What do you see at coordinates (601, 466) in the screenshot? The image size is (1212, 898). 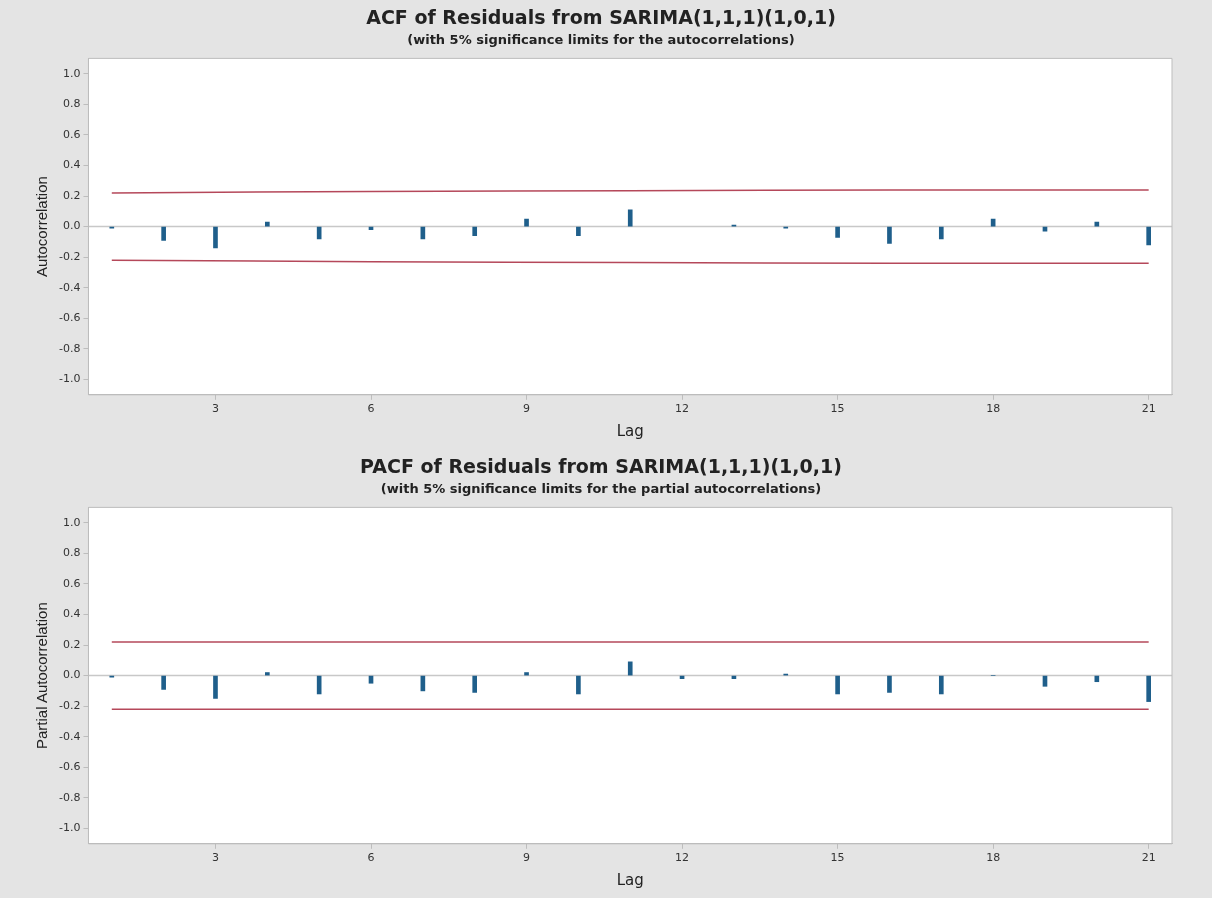 I see `chart-title: PACF of Residuals from SARIMA(1,1,1)(1,0,1)` at bounding box center [601, 466].